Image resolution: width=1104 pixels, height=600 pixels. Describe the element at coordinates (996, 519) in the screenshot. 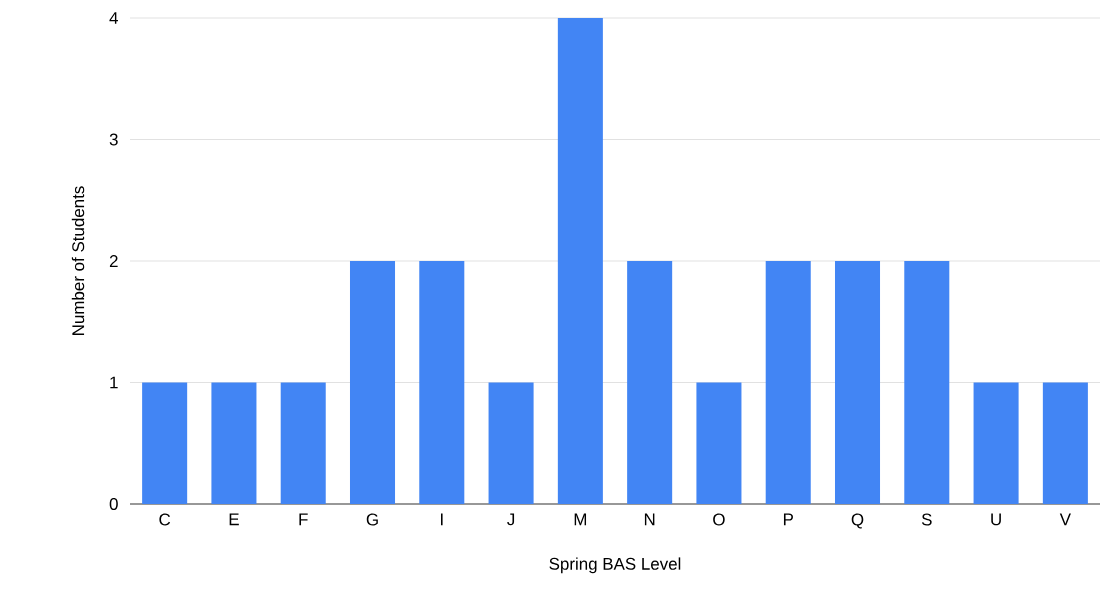

I see `x-tick-label: U` at that location.